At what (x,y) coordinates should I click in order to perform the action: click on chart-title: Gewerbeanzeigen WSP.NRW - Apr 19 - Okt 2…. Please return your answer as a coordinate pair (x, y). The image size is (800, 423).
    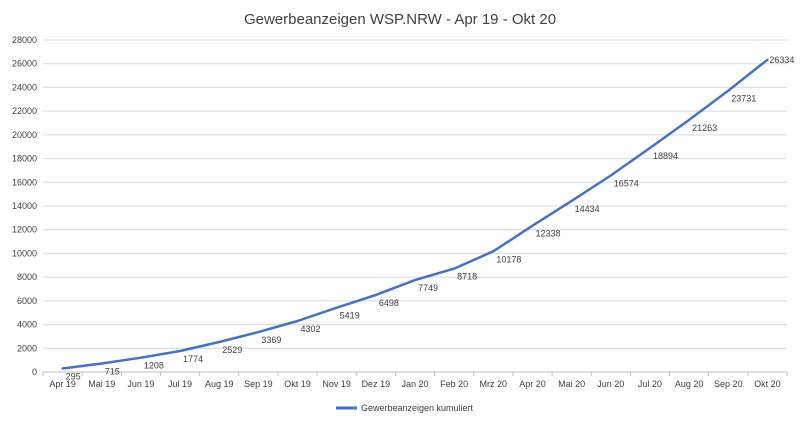
    Looking at the image, I should click on (400, 19).